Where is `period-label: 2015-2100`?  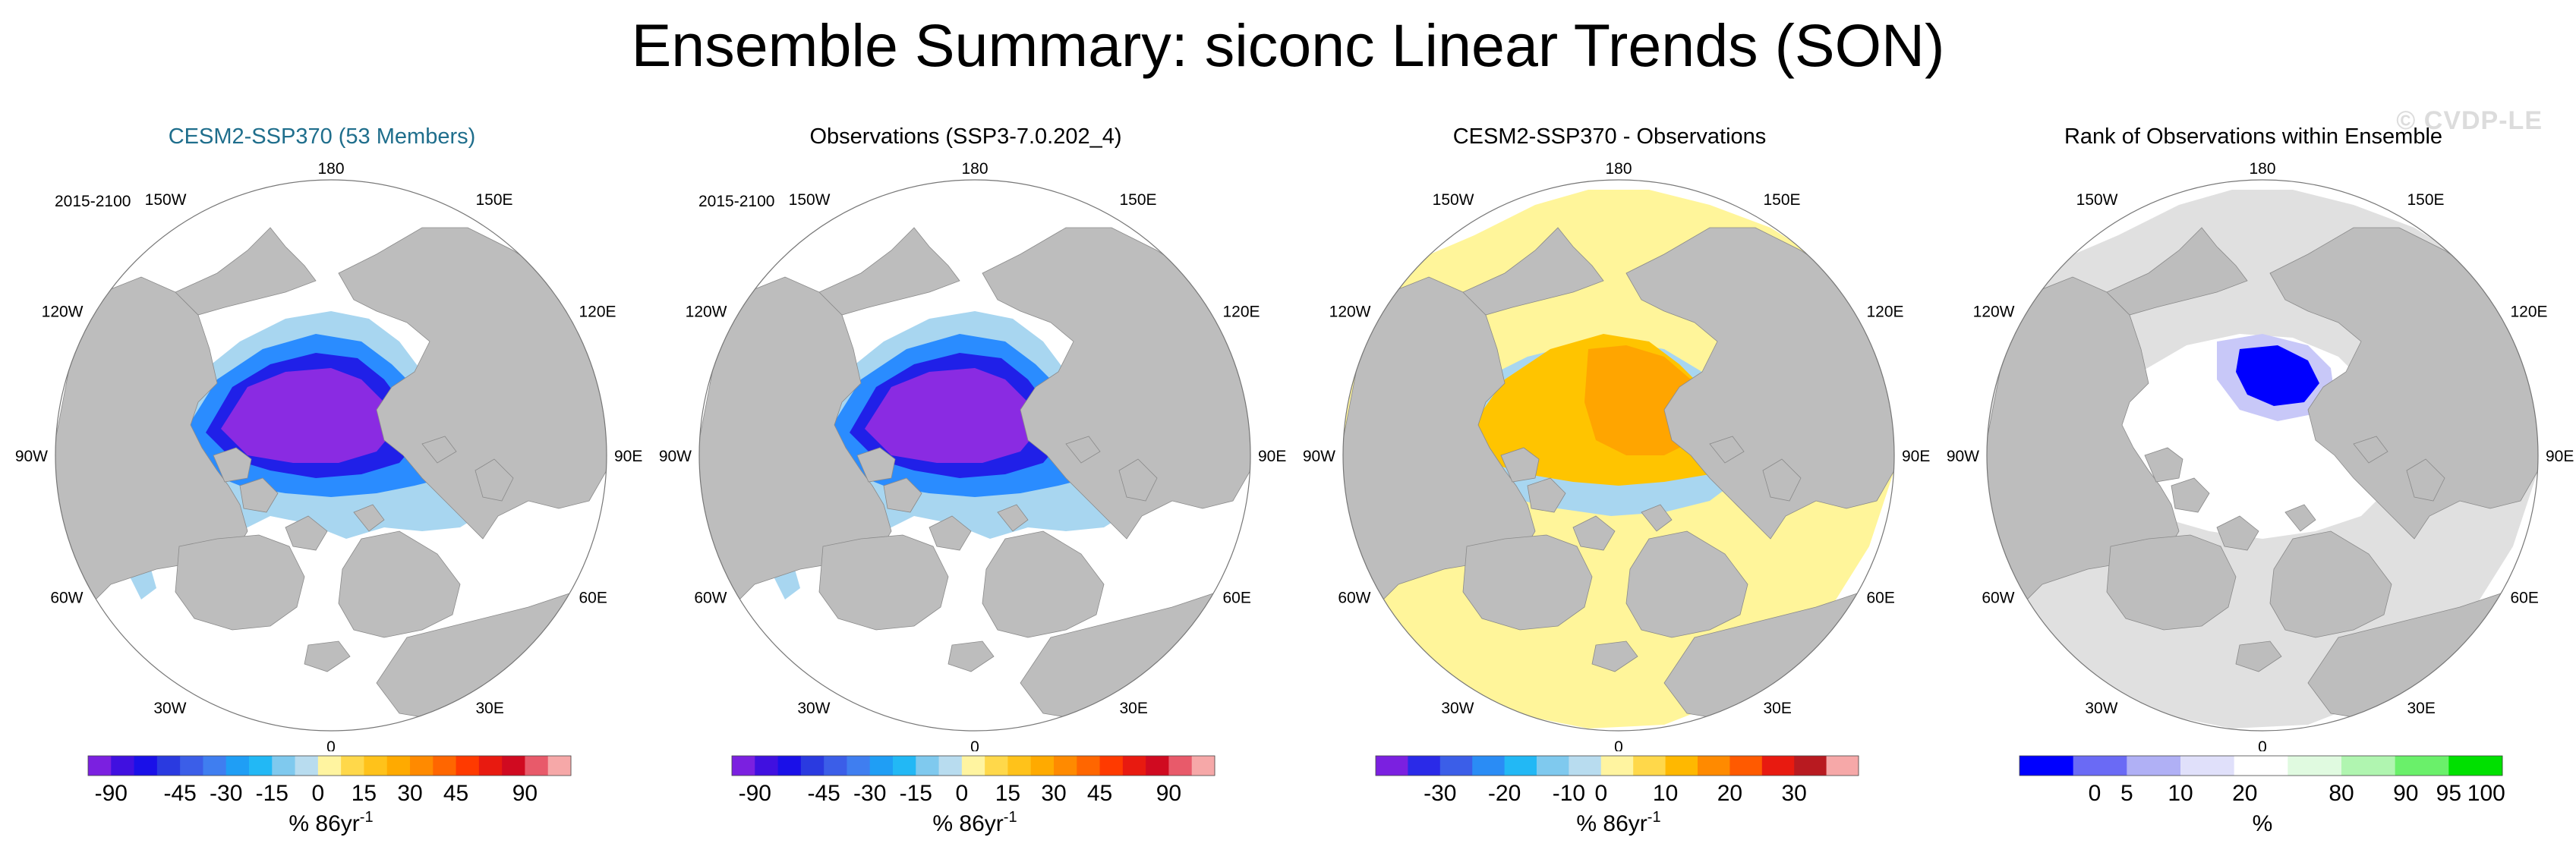 period-label: 2015-2100 is located at coordinates (93, 202).